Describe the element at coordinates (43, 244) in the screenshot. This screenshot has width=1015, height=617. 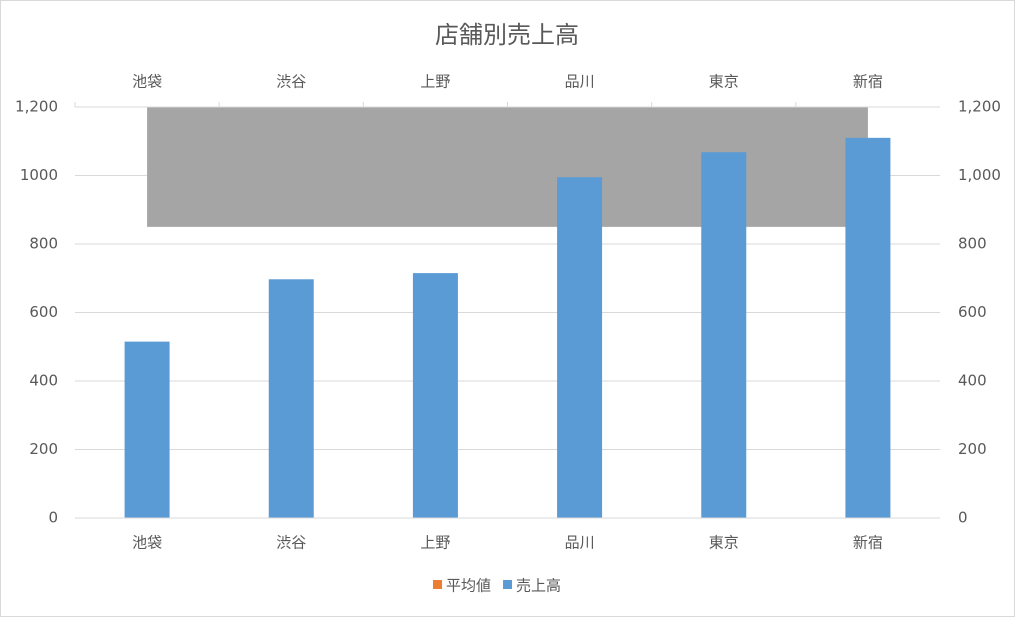
I see `y-tick-label: 800` at that location.